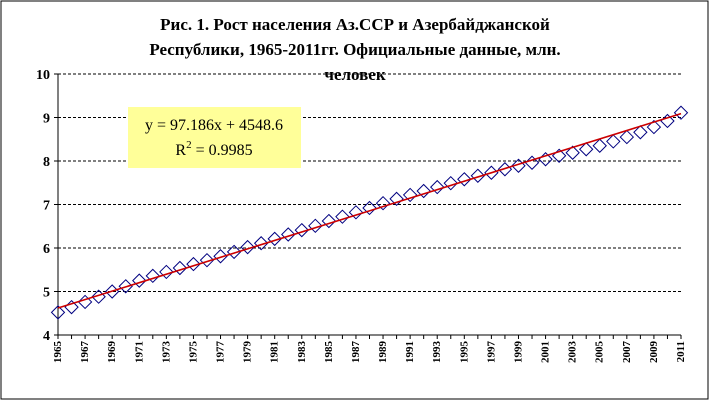 This screenshot has height=400, width=709. What do you see at coordinates (491, 352) in the screenshot?
I see `x-tick-label: 1997` at bounding box center [491, 352].